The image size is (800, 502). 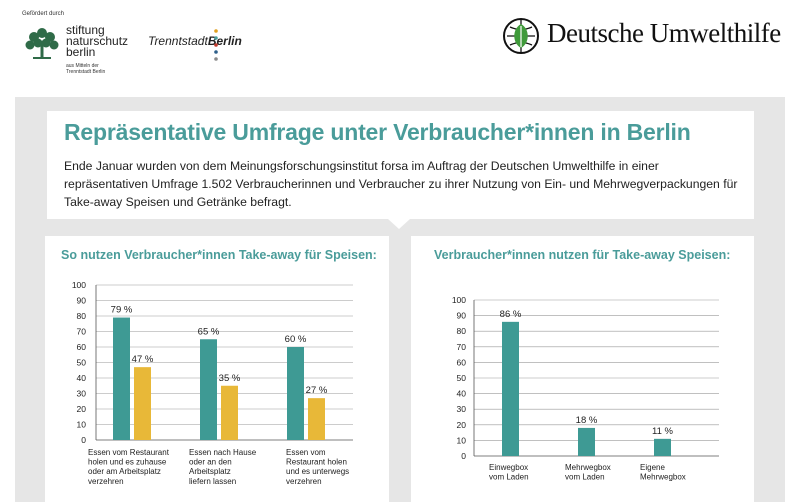 I want to click on trenntstadt-dots-icon, so click(x=216, y=45).